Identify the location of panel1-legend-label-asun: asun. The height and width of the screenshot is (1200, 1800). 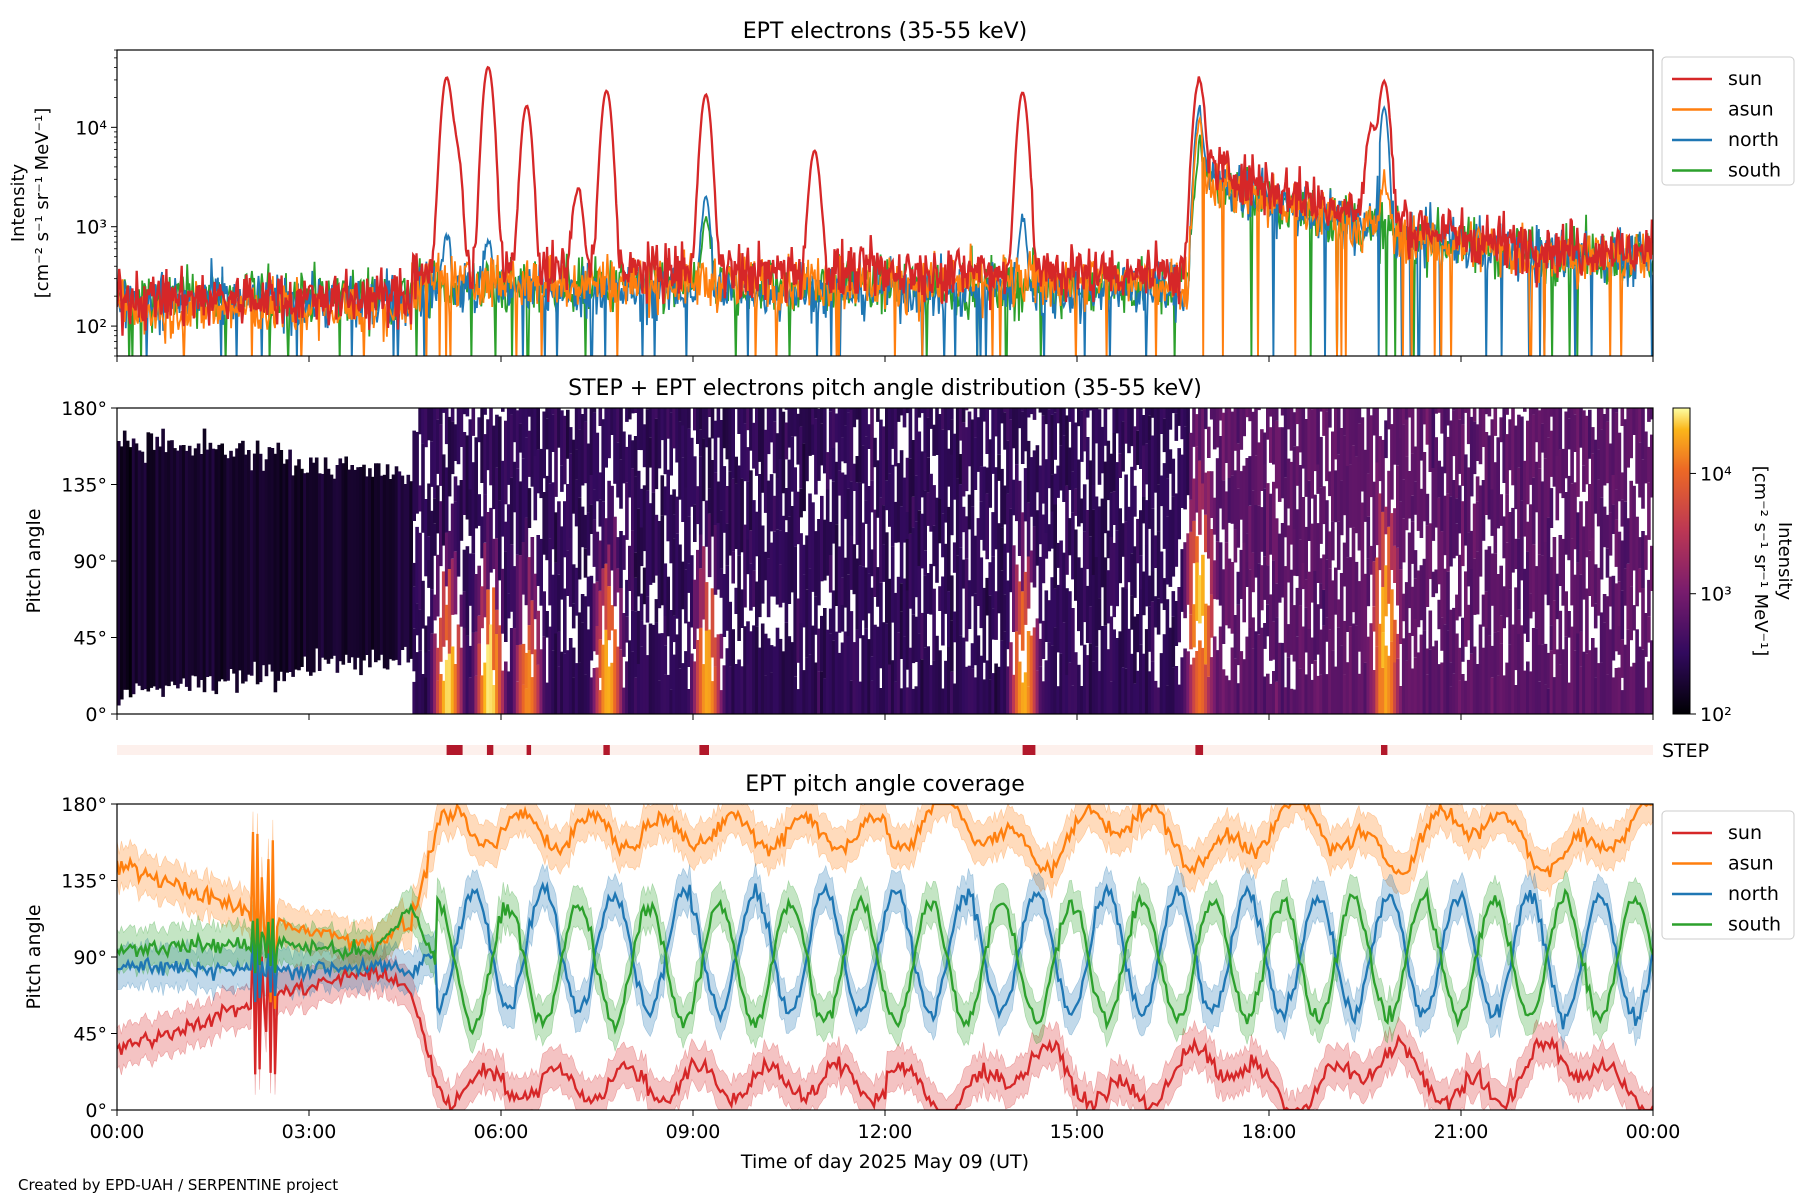
(1751, 110).